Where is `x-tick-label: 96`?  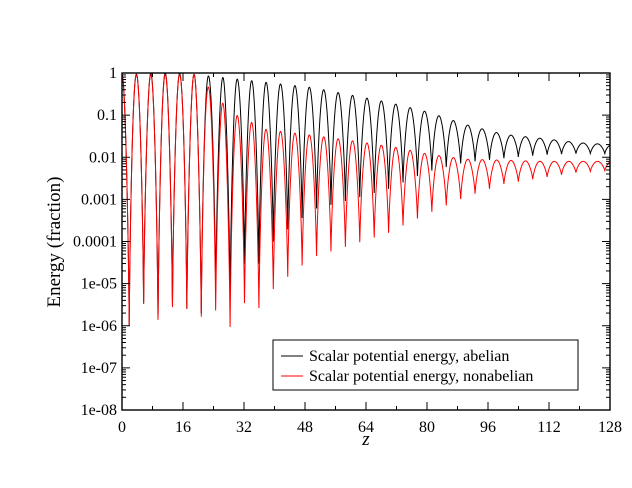 x-tick-label: 96 is located at coordinates (488, 427).